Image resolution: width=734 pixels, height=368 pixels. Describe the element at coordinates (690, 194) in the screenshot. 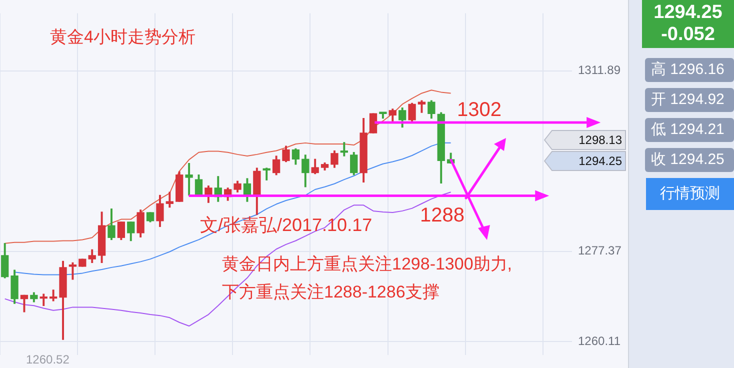

I see `text: 行情预测` at that location.